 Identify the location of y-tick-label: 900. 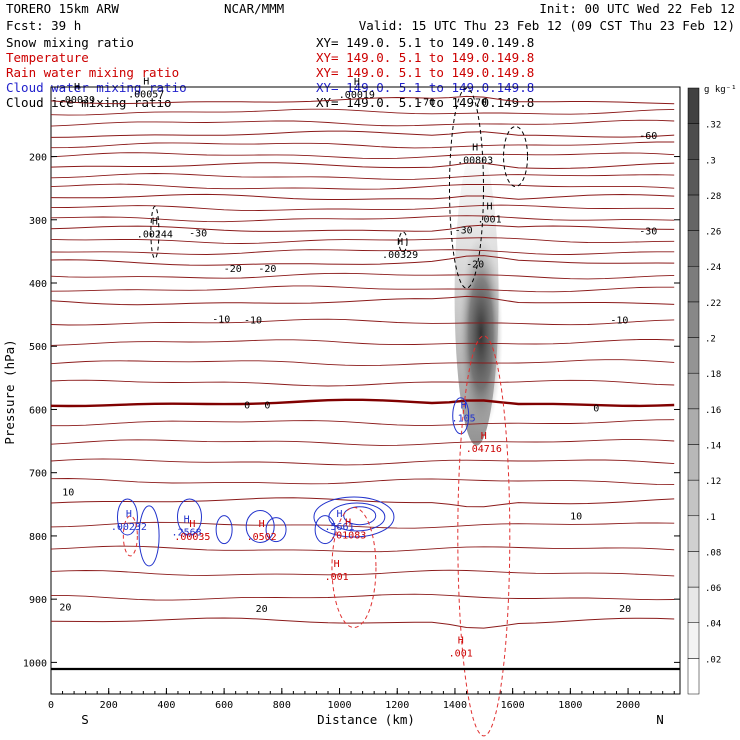
(38, 600).